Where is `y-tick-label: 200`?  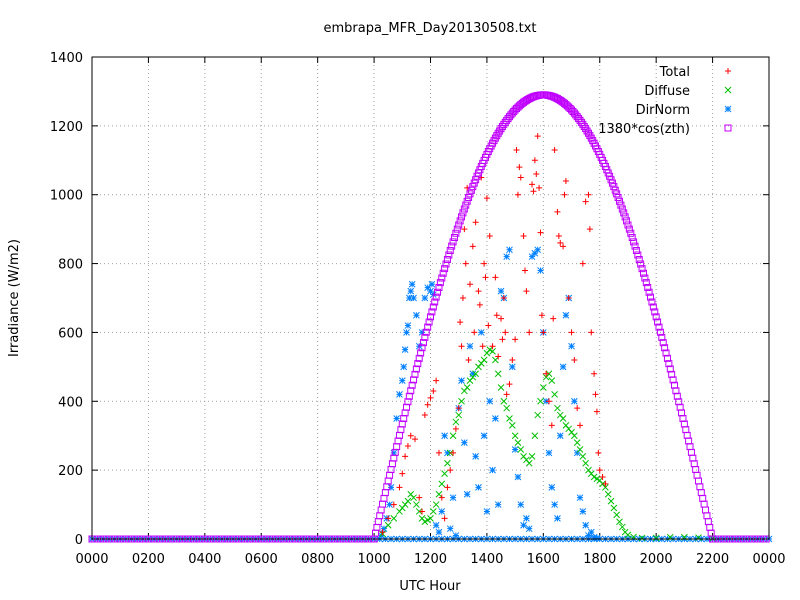 y-tick-label: 200 is located at coordinates (70, 471).